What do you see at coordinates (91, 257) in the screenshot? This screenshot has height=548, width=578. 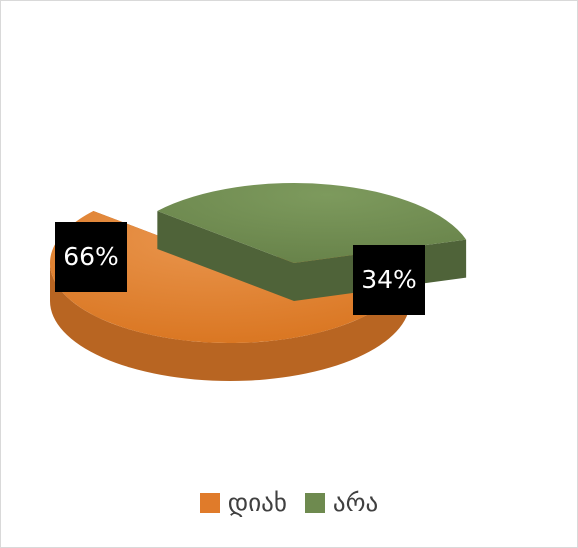 I see `data-label-0: 66%` at bounding box center [91, 257].